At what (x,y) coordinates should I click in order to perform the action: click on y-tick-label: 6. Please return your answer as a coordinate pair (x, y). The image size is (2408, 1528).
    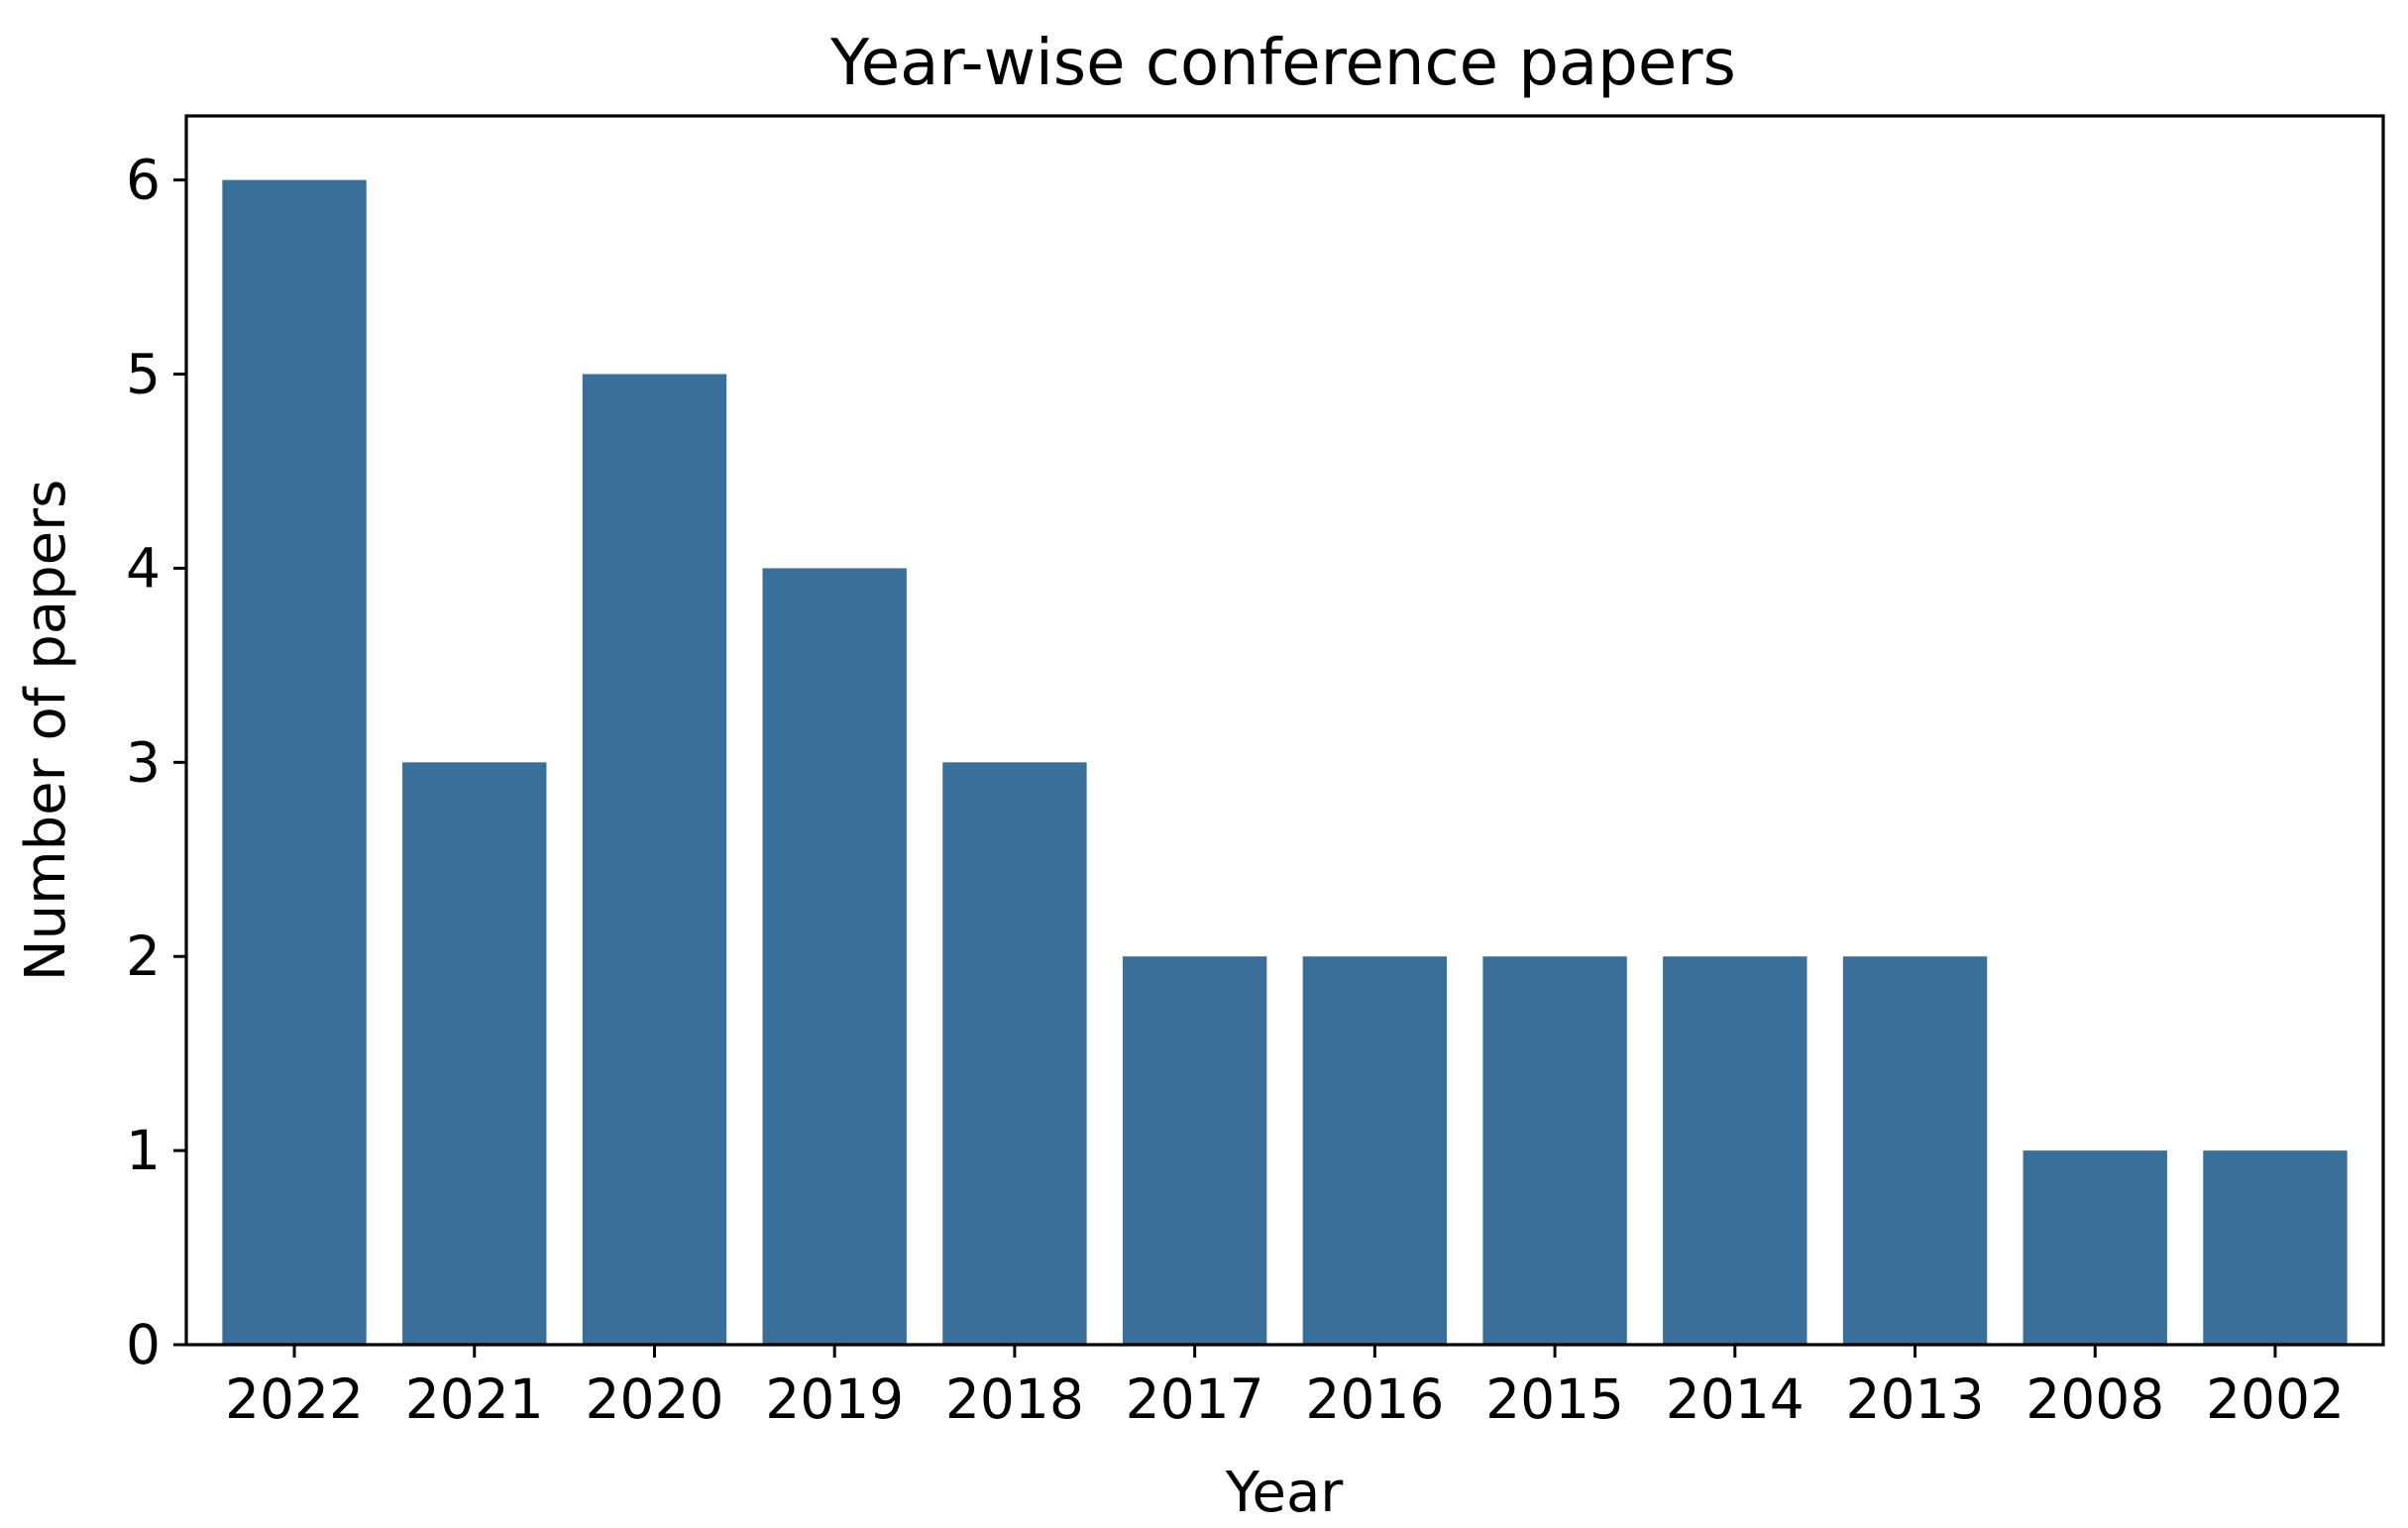
    Looking at the image, I should click on (143, 181).